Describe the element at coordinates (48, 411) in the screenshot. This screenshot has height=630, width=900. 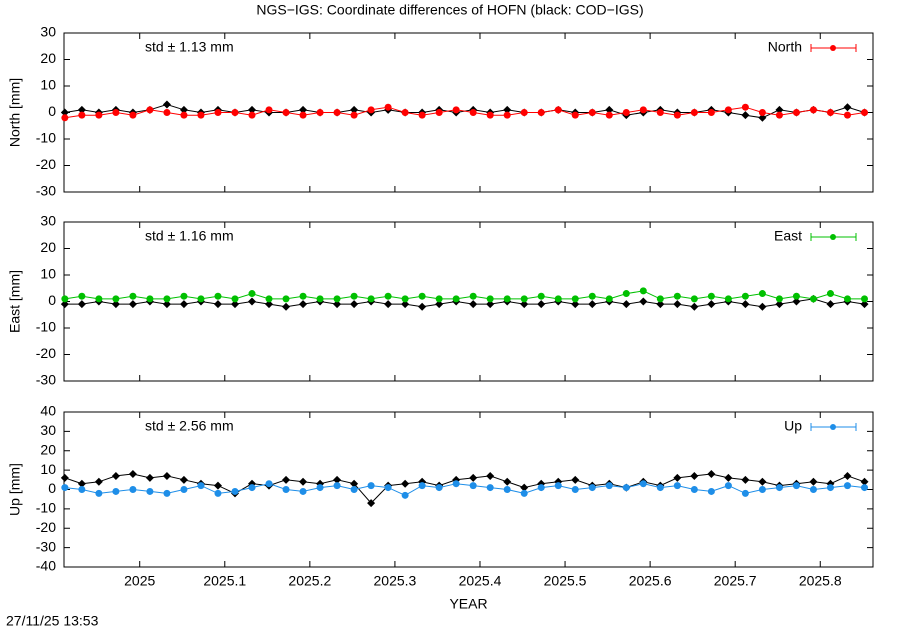
I see `y-tick-label: 40` at that location.